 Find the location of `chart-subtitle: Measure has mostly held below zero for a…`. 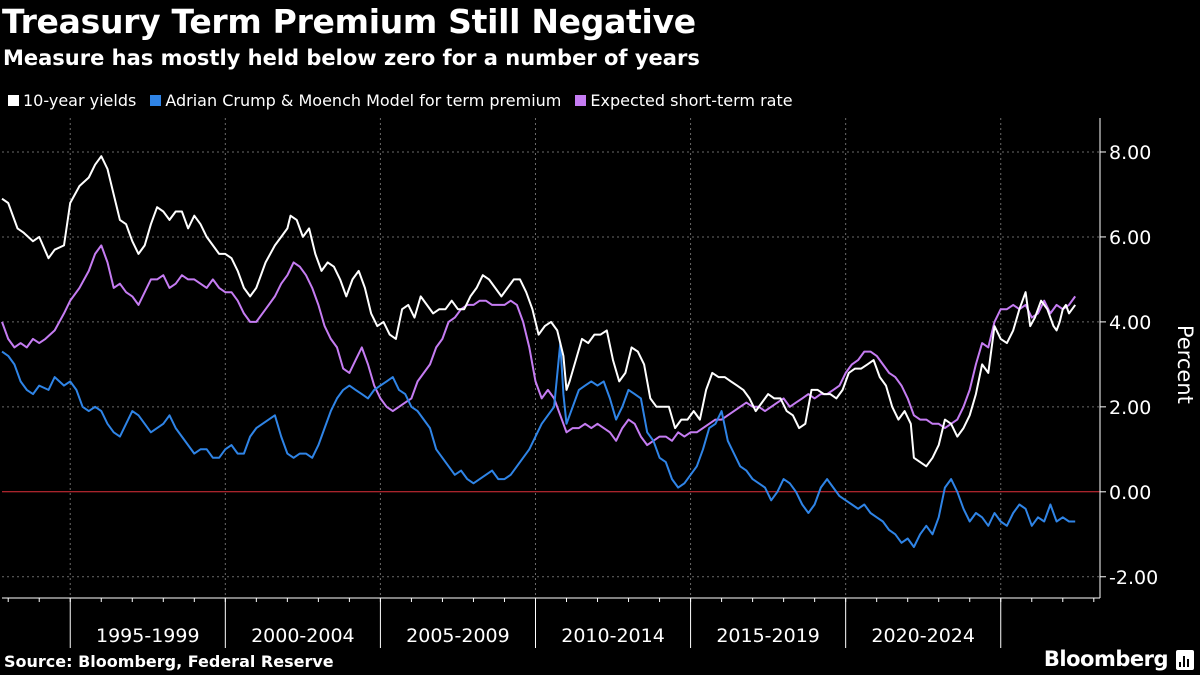

chart-subtitle: Measure has mostly held below zero for a… is located at coordinates (351, 58).